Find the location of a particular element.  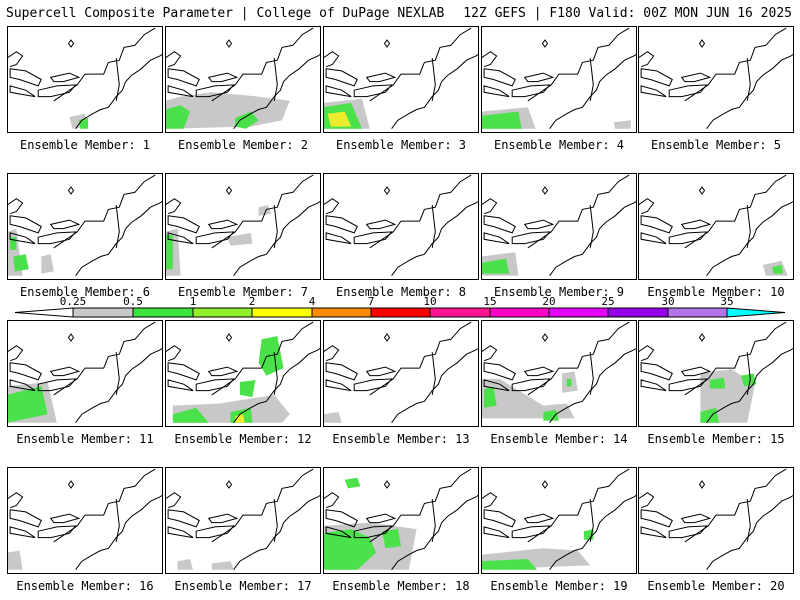

ensemble-member-label: Ensemble Member: 2 is located at coordinates (243, 145).